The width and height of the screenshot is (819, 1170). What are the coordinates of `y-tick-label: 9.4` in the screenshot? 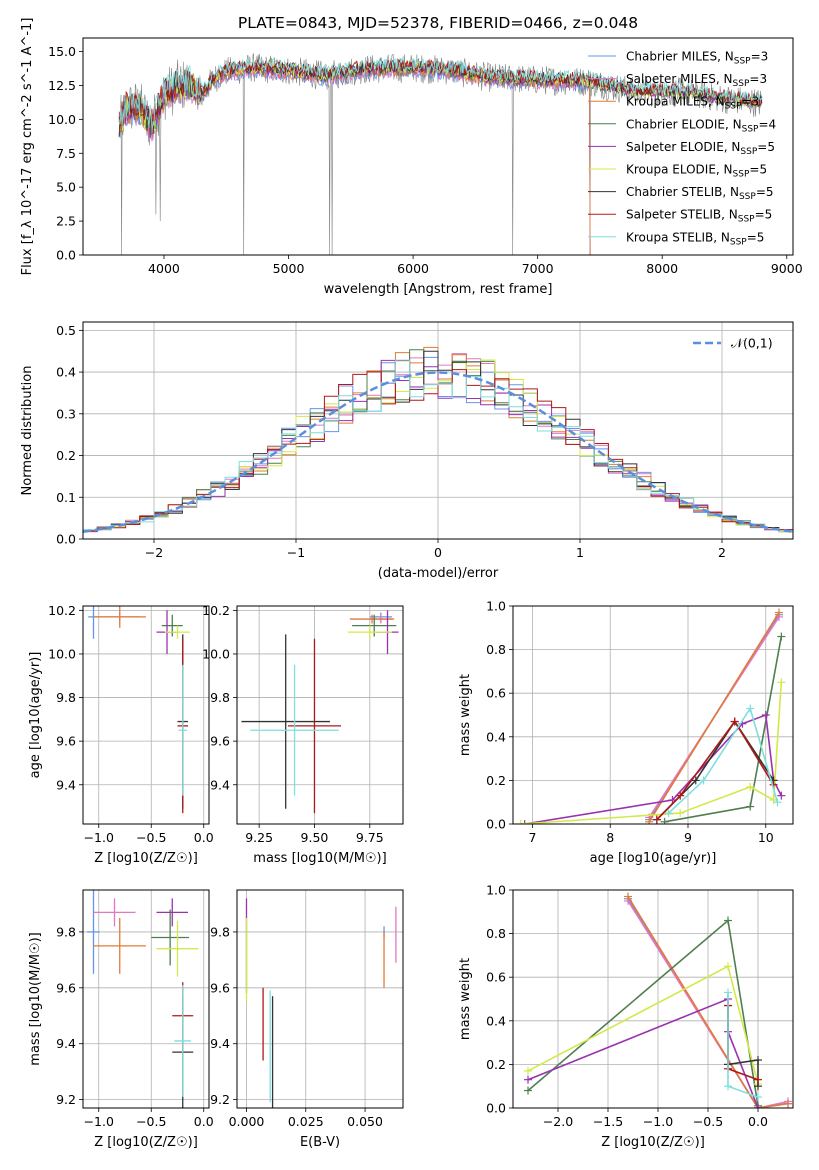 It's located at (220, 784).